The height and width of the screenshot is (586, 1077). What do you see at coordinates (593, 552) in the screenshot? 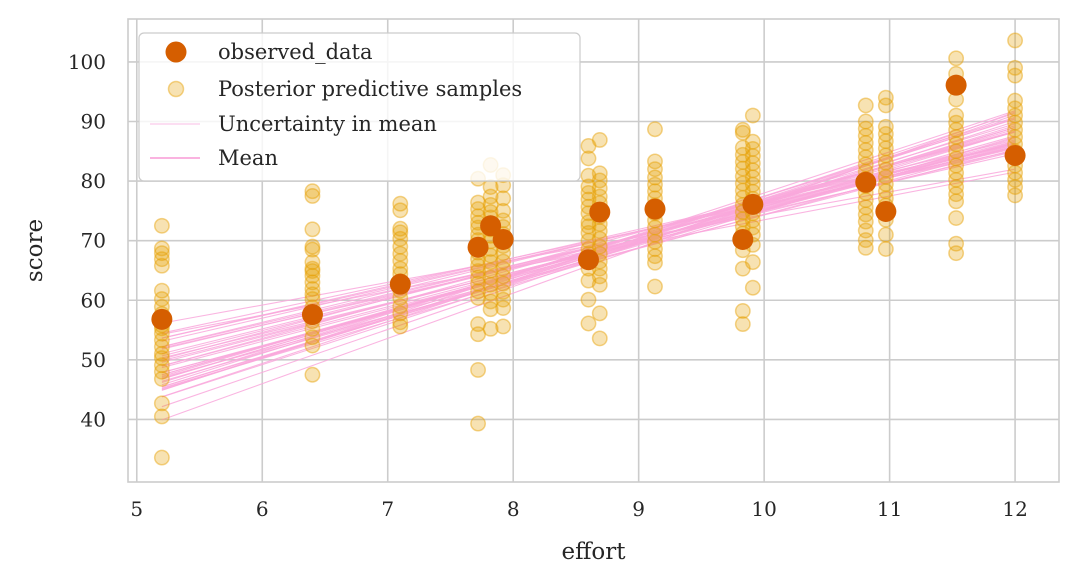
I see `x-axis-label: effort` at bounding box center [593, 552].